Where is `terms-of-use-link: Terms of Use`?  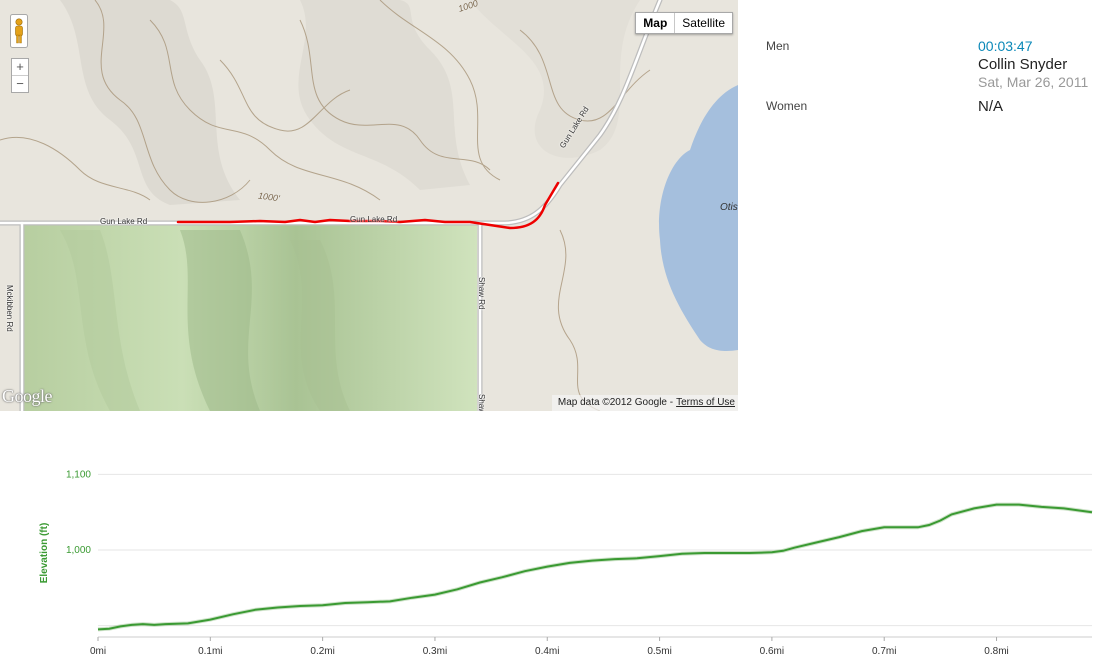
terms-of-use-link: Terms of Use is located at coordinates (705, 402).